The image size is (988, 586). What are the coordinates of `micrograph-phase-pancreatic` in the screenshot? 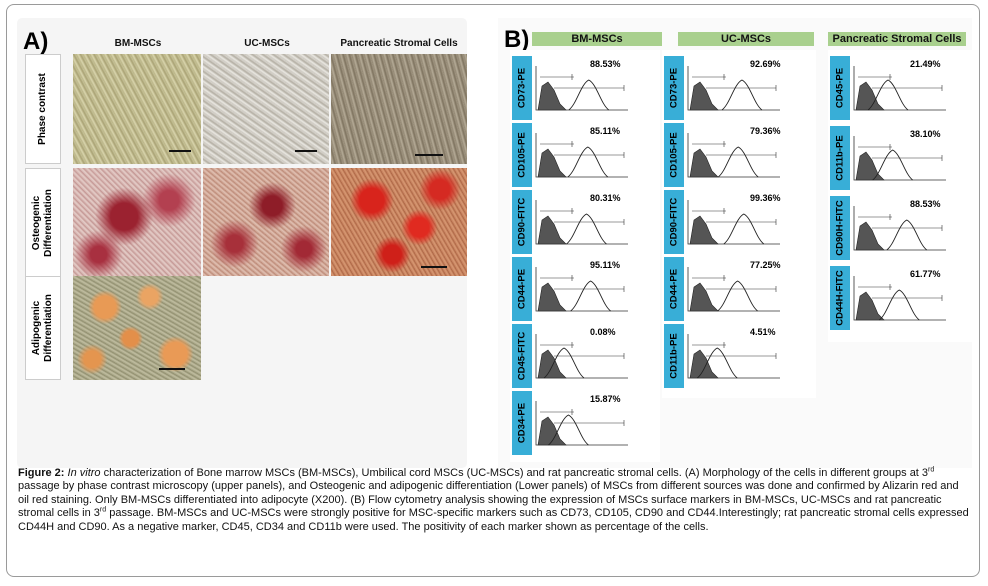 It's located at (399, 109).